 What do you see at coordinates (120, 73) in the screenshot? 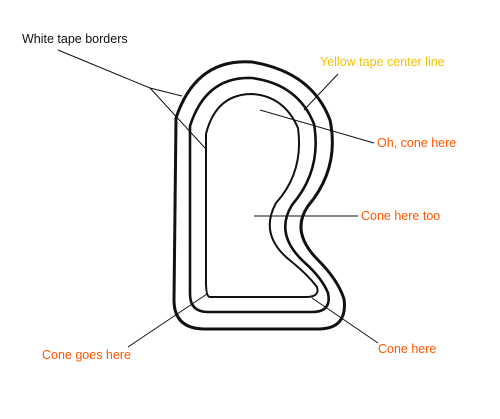
I see `leader-white-tape-borders` at bounding box center [120, 73].